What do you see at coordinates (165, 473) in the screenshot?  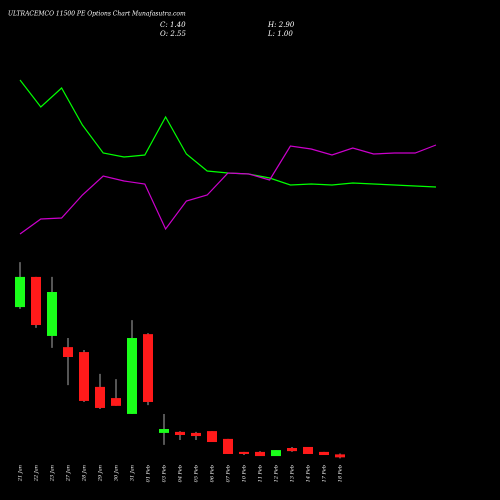 I see `x-tick-label: 03 Feb` at bounding box center [165, 473].